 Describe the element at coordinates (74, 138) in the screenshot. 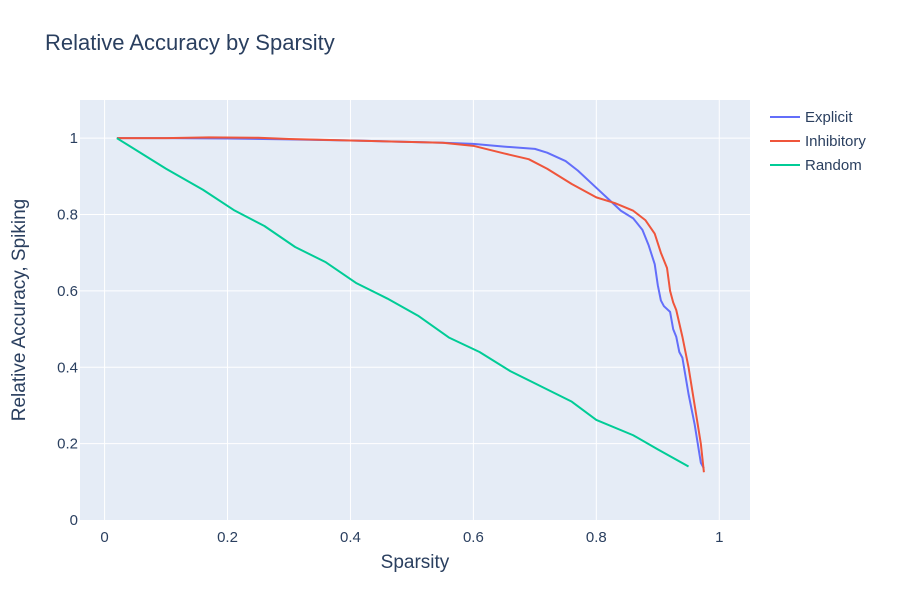

I see `y-tick-label: 1` at that location.